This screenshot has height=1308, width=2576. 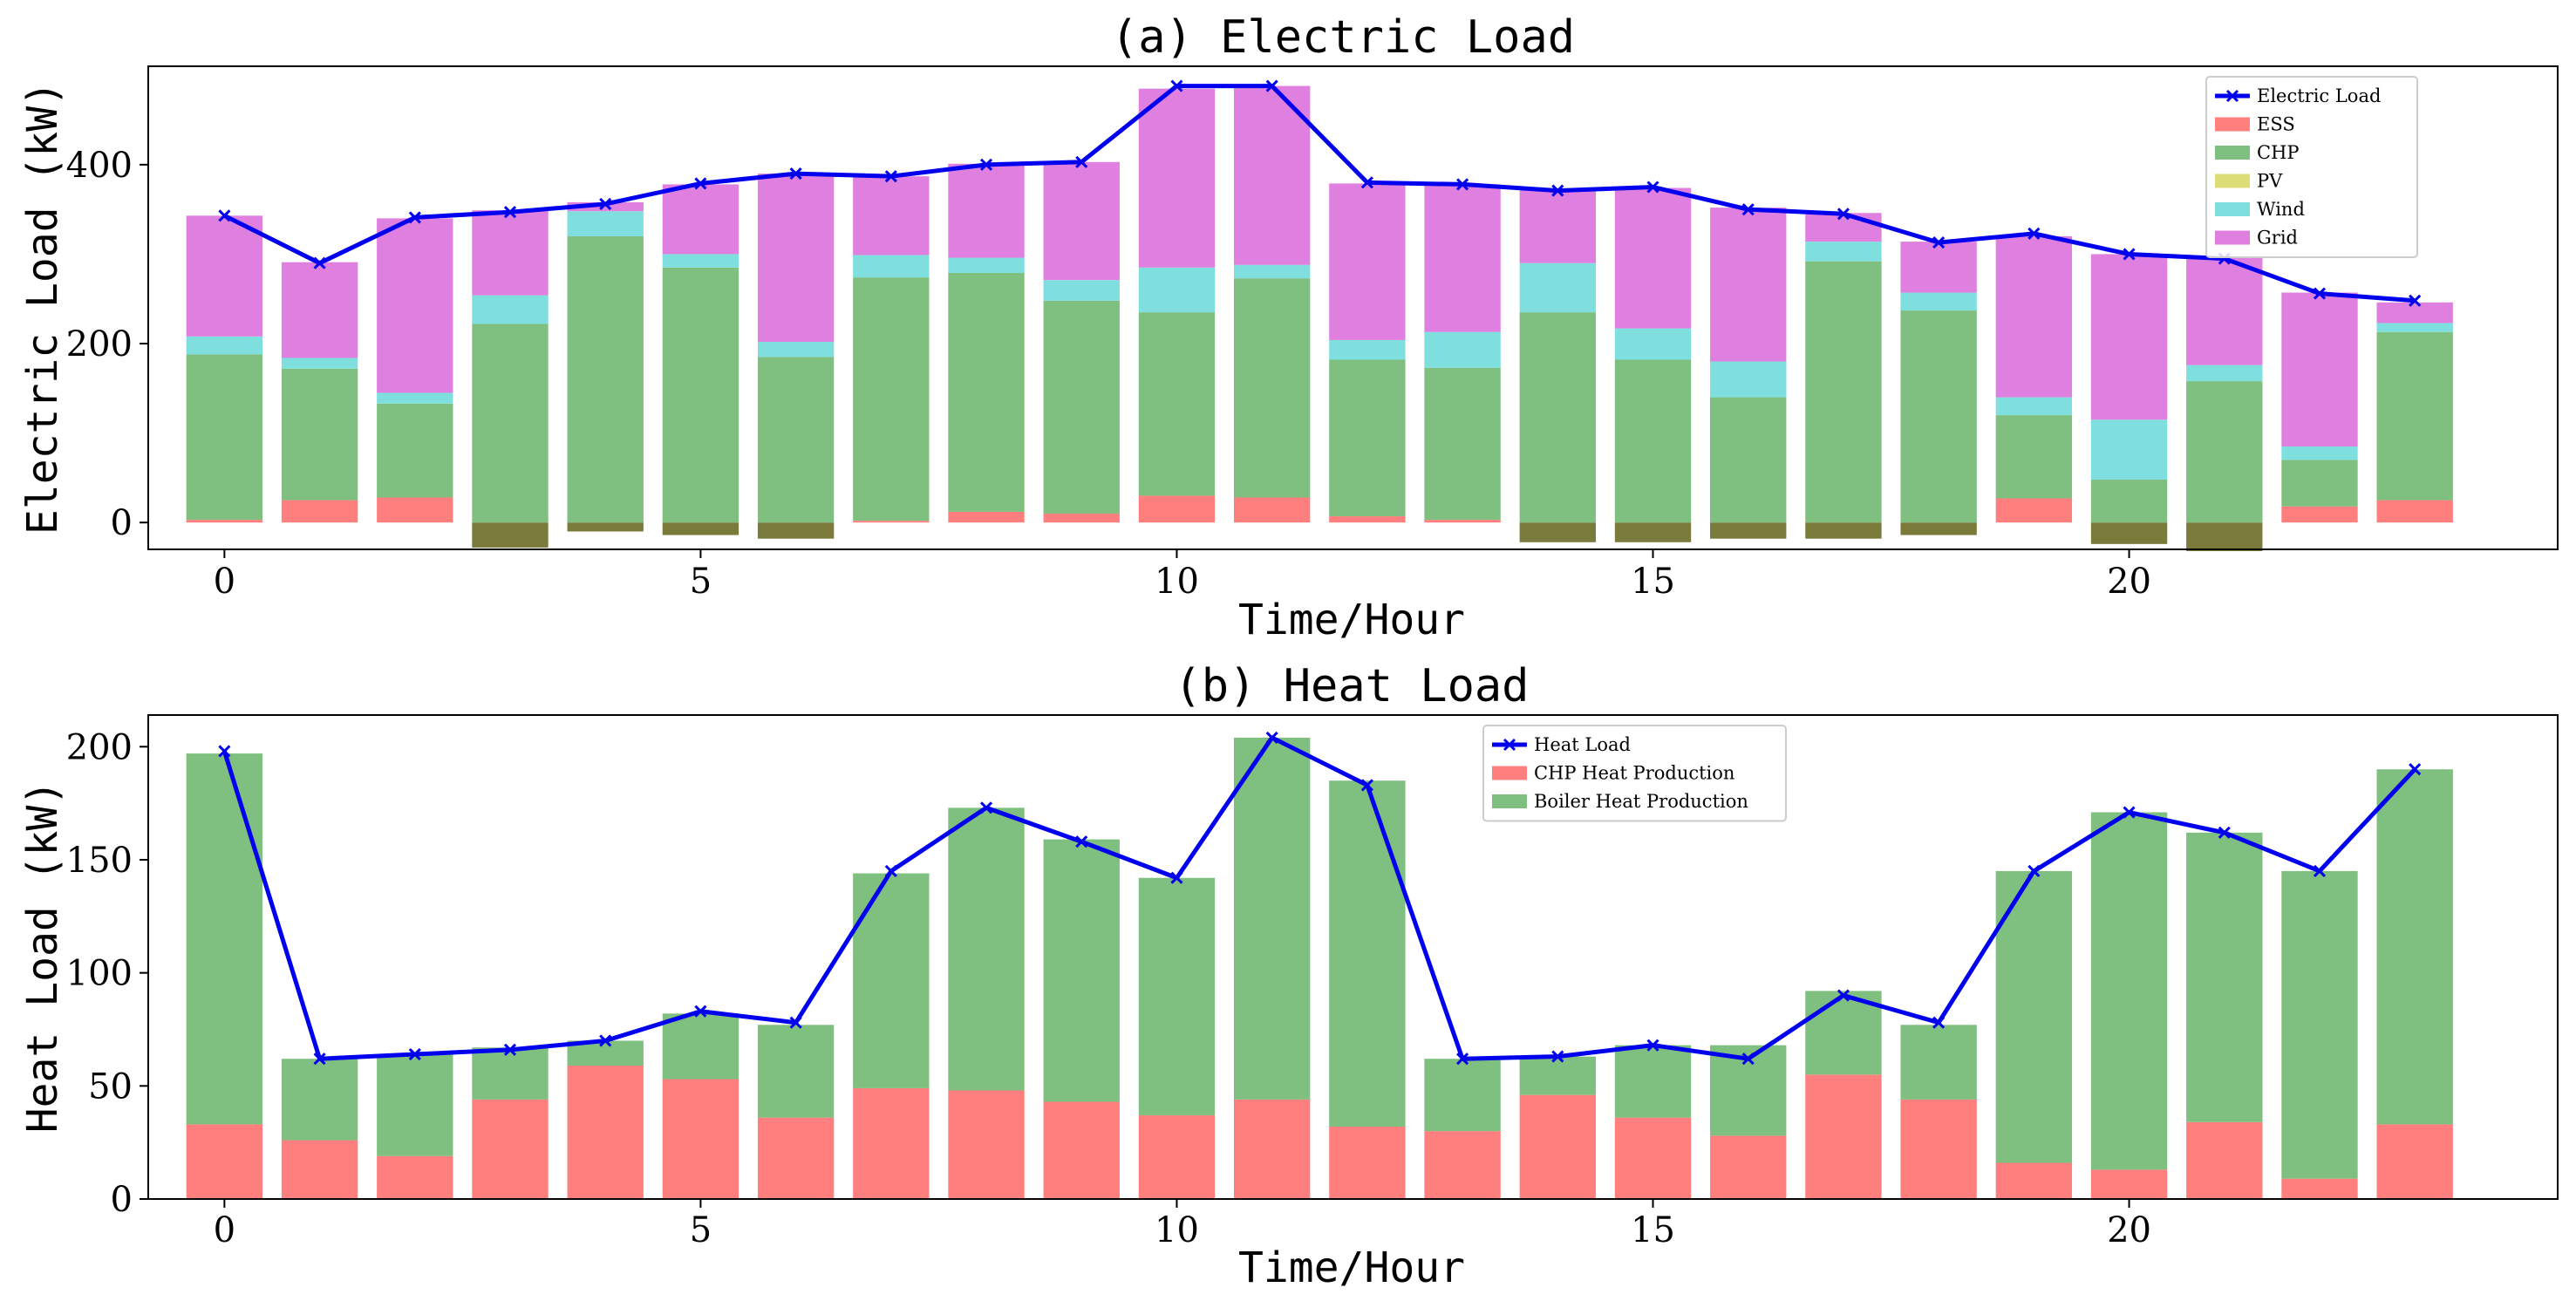 What do you see at coordinates (2129, 1230) in the screenshot?
I see `heat-load-x-tick-label-20: 20` at bounding box center [2129, 1230].